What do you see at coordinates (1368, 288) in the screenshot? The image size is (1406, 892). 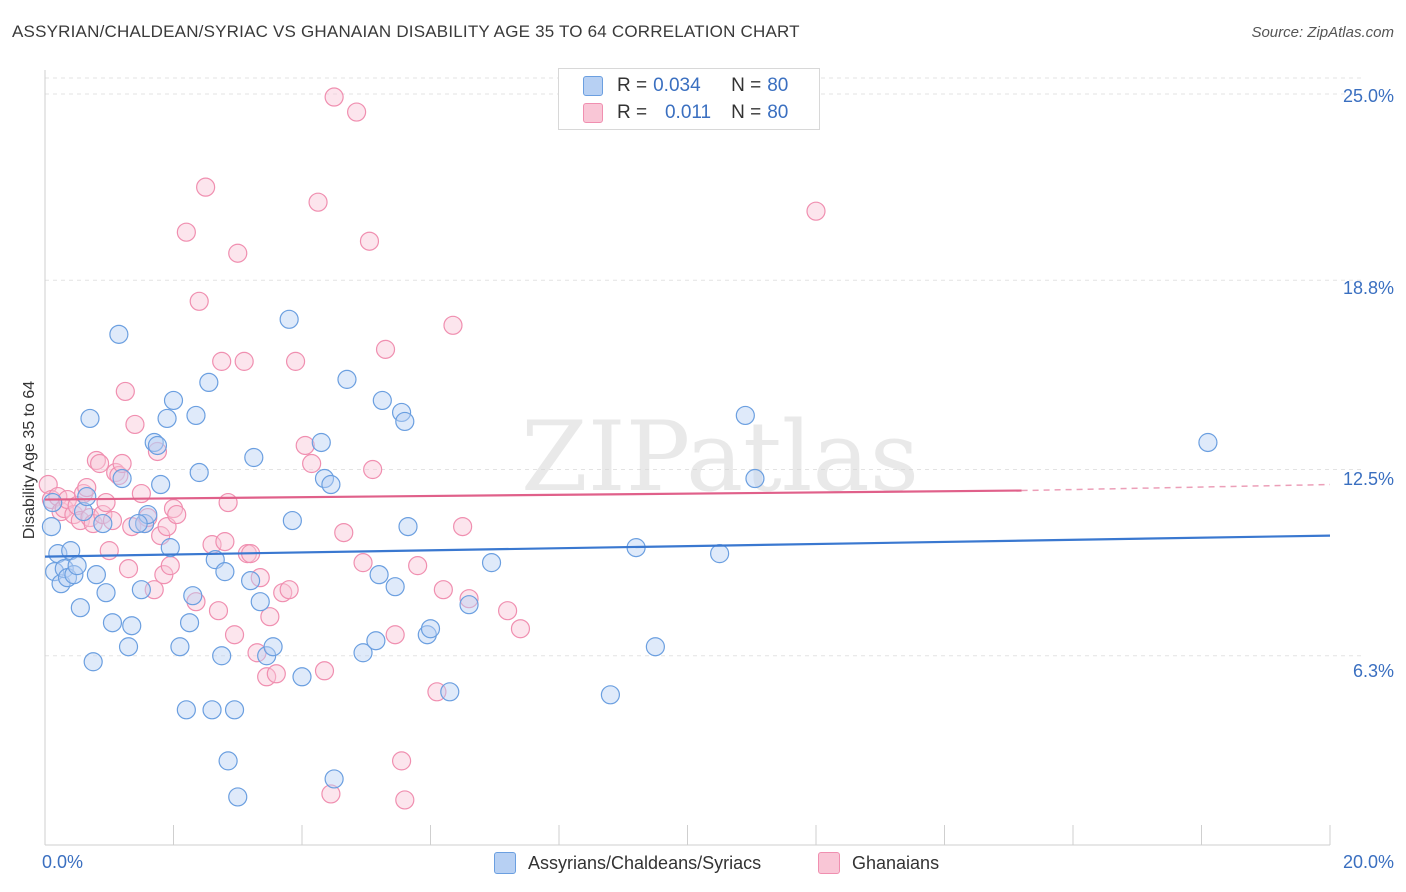 I see `y-tick-label: 18.8%` at bounding box center [1368, 288].